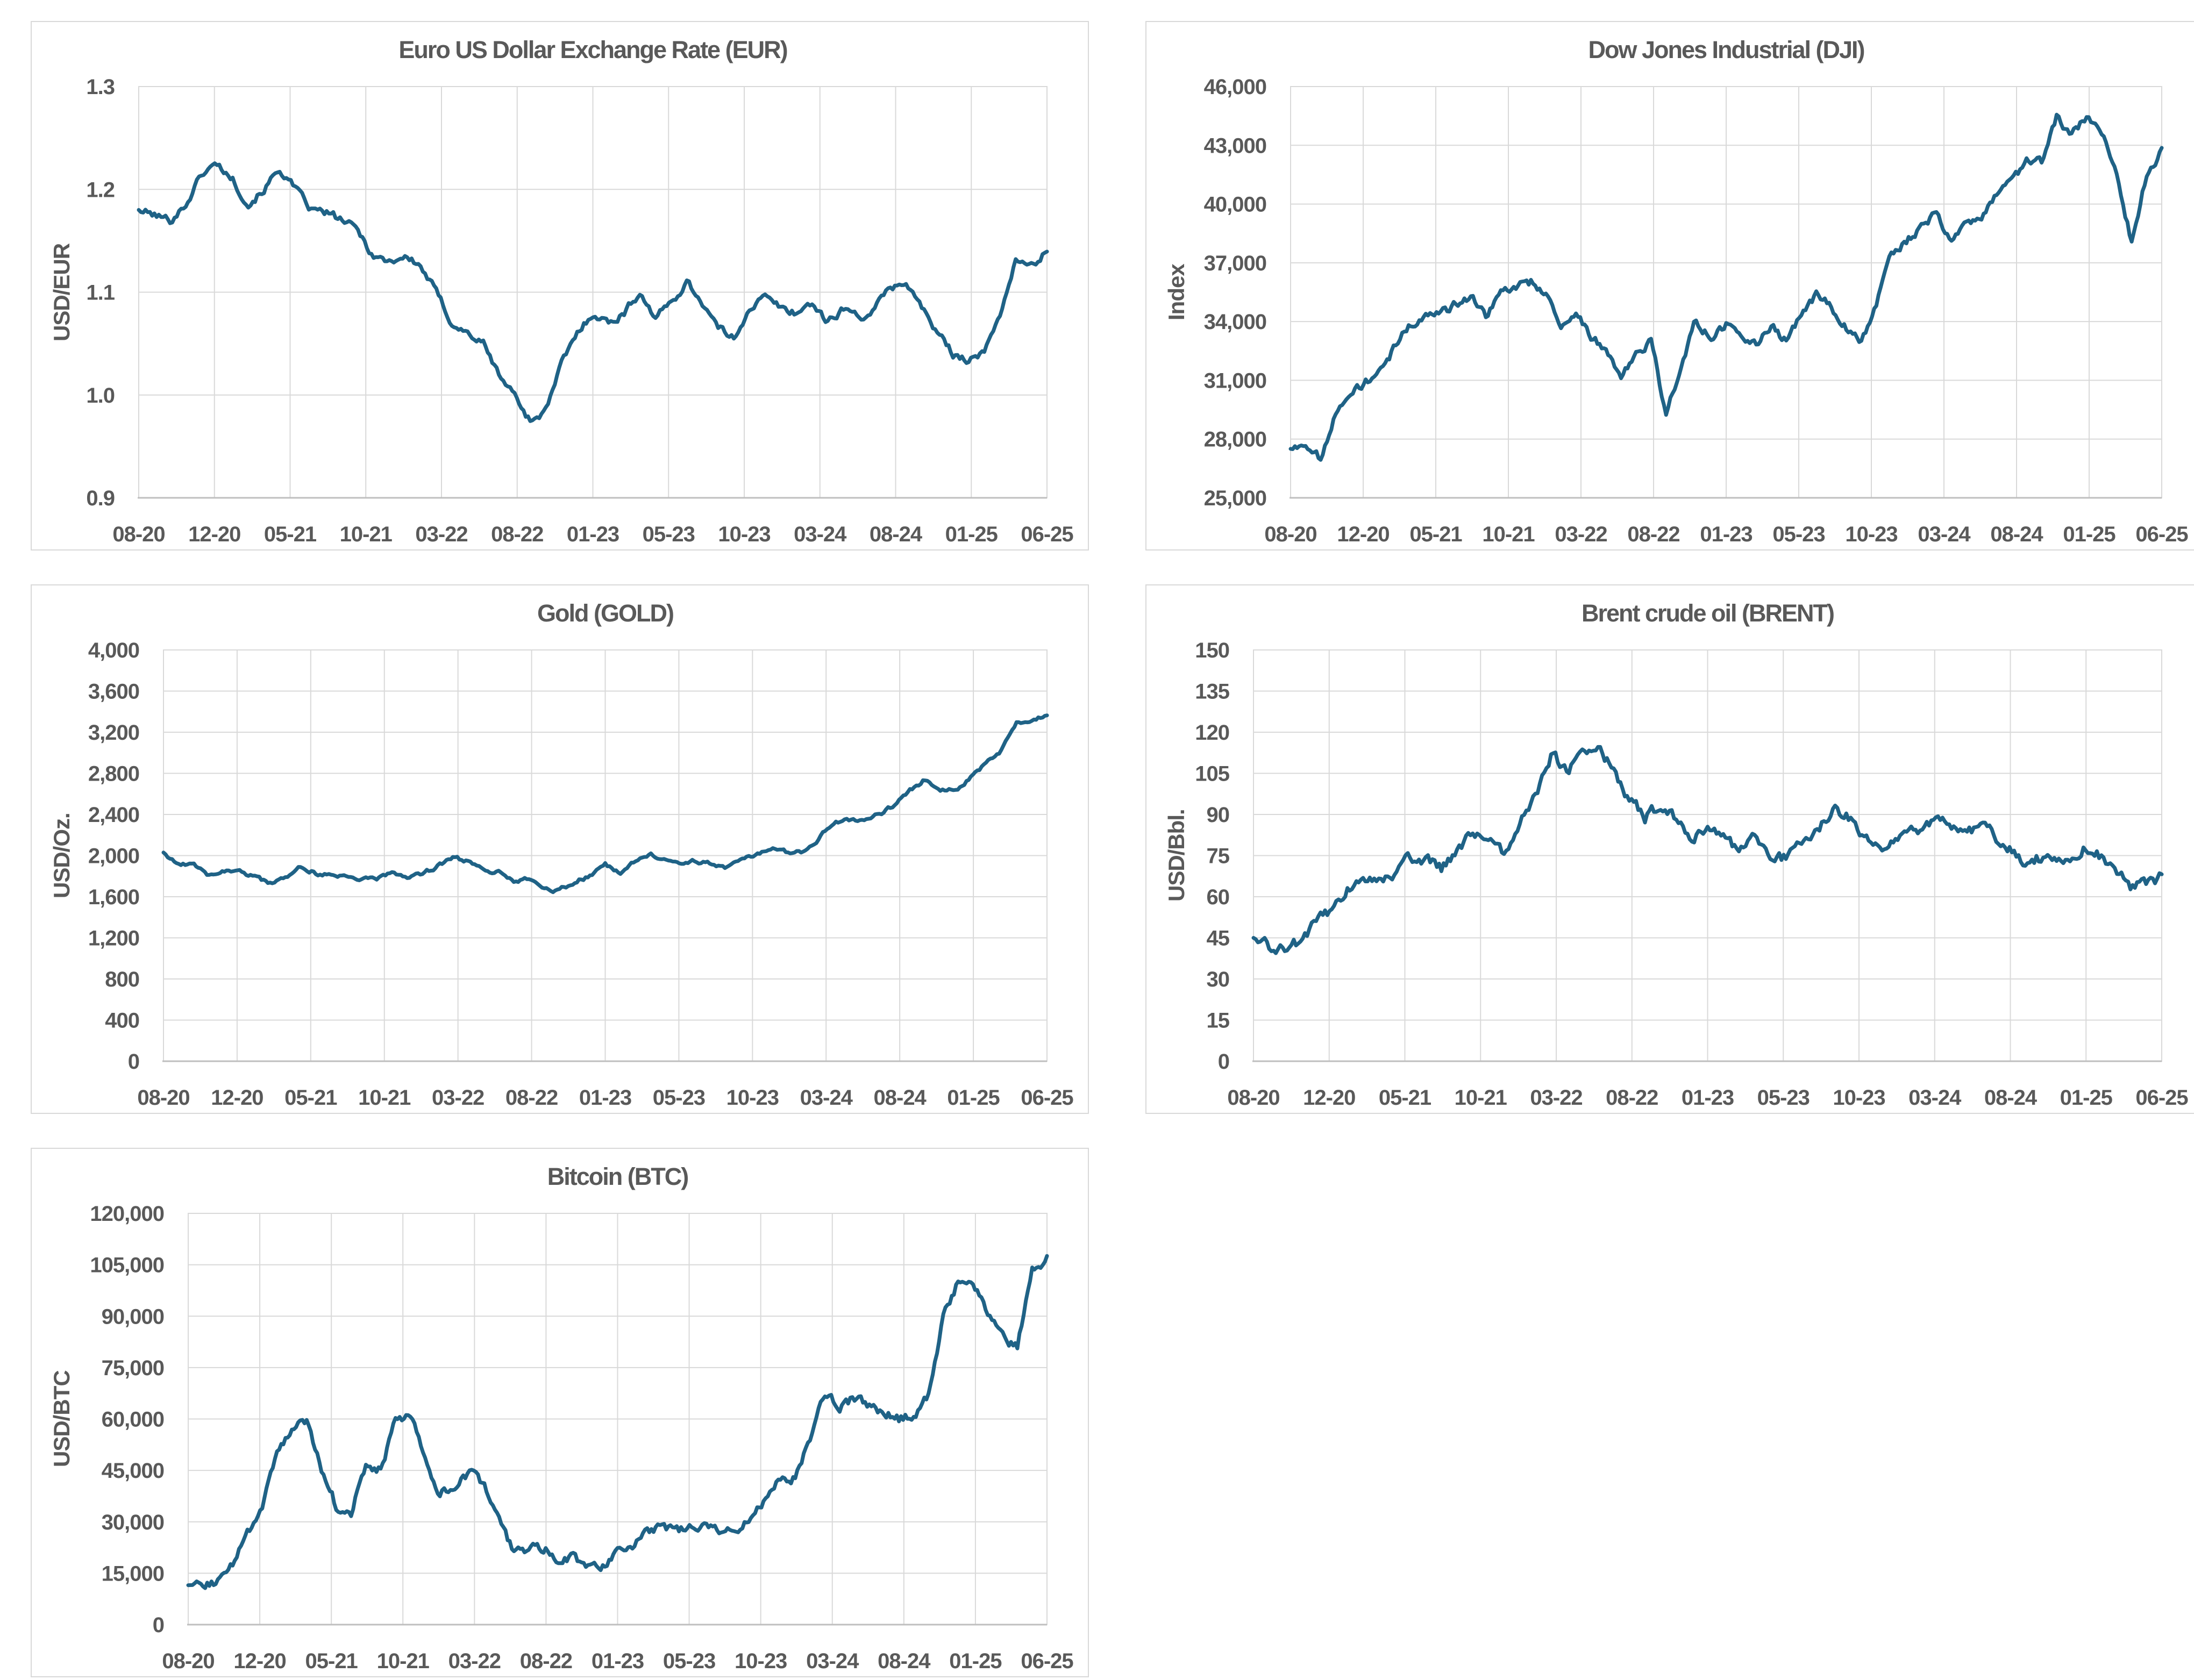 This screenshot has height=1680, width=2194. What do you see at coordinates (1218, 979) in the screenshot?
I see `y-tick-label: 30` at bounding box center [1218, 979].